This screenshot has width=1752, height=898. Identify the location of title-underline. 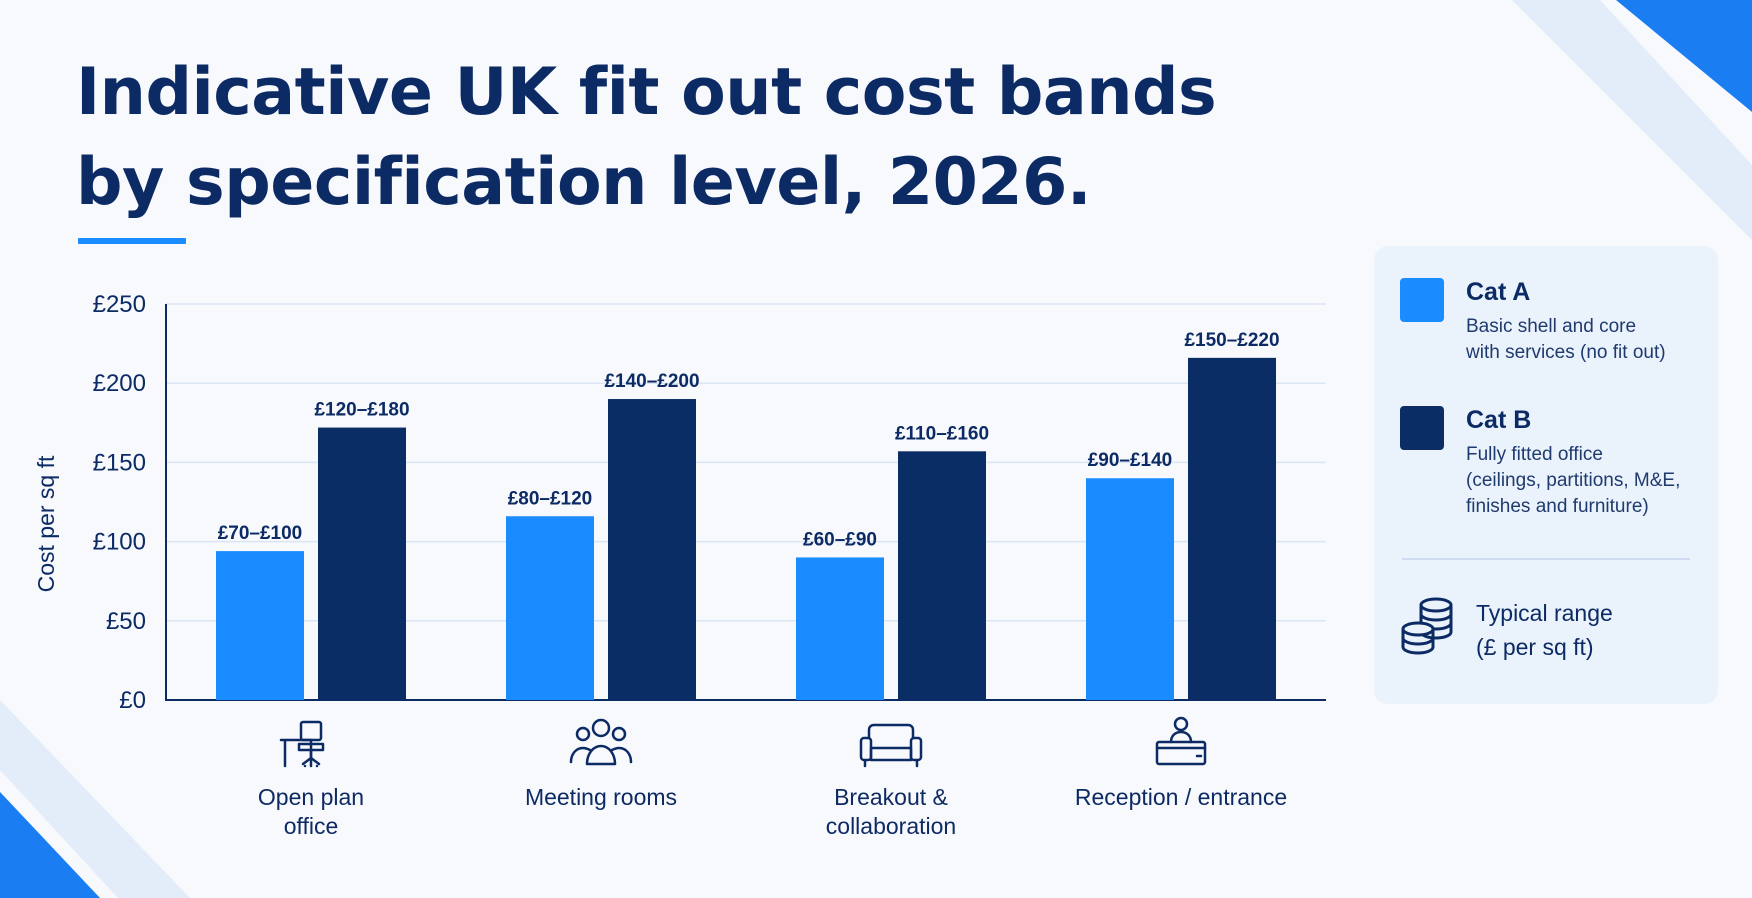
(132, 241).